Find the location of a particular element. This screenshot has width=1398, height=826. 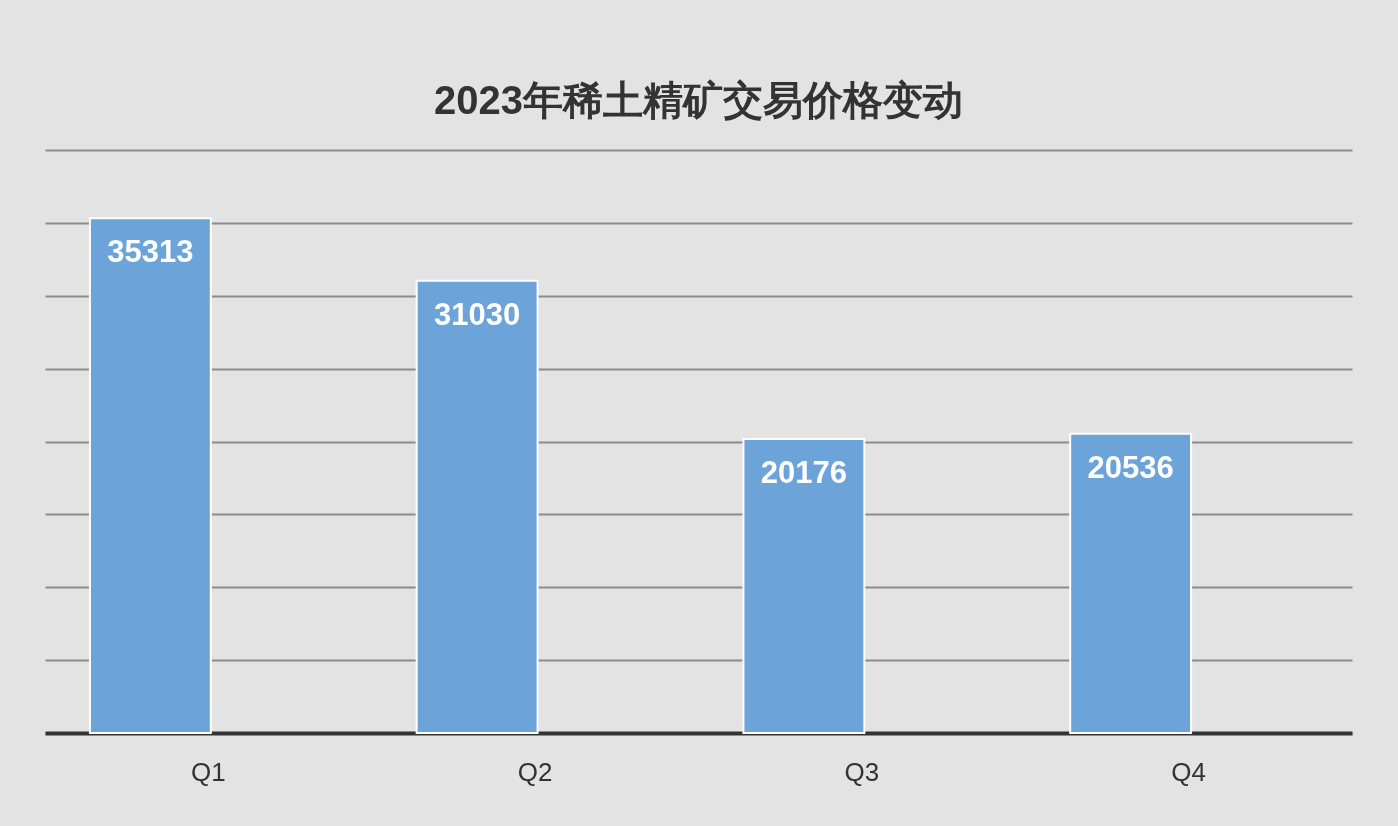

data-label: 20176 is located at coordinates (803, 472).